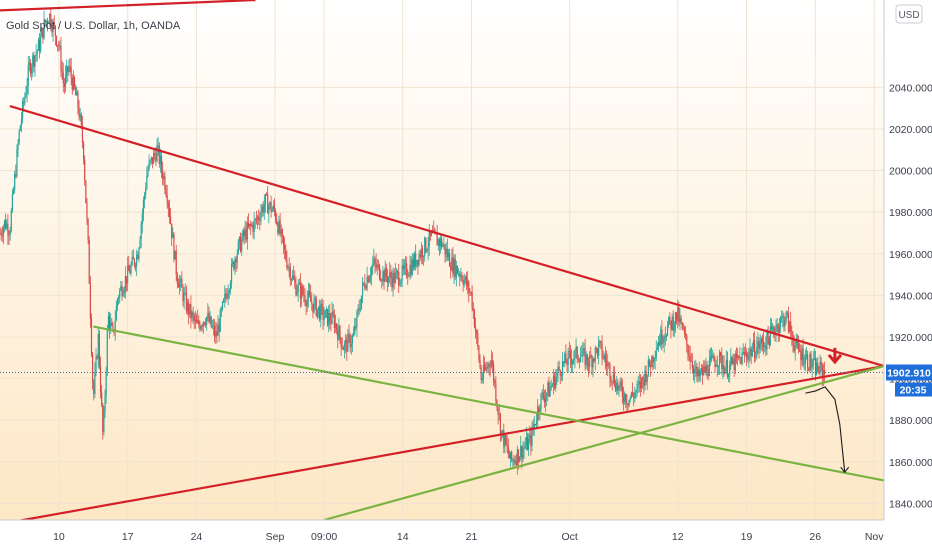 This screenshot has width=932, height=550. What do you see at coordinates (909, 14) in the screenshot?
I see `currency-badge: USD` at bounding box center [909, 14].